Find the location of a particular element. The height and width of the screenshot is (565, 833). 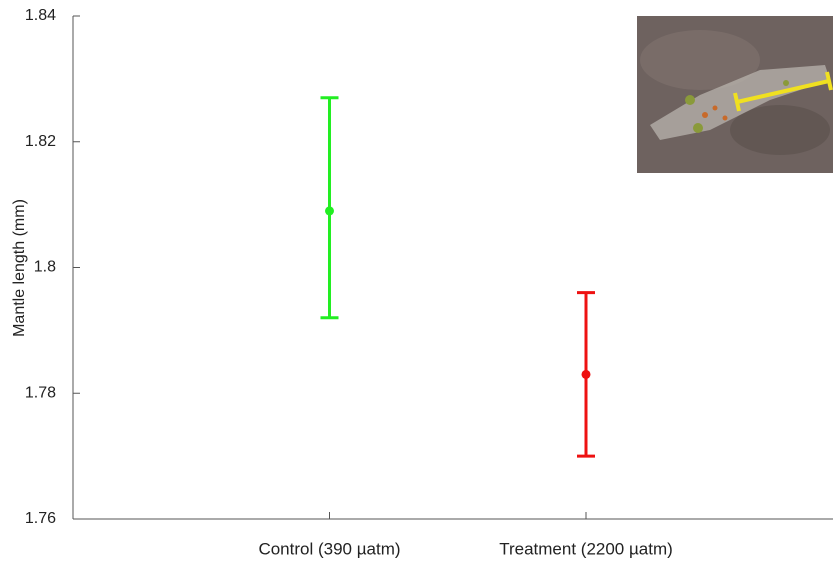

y-tick-label: 1.76 is located at coordinates (40, 518).